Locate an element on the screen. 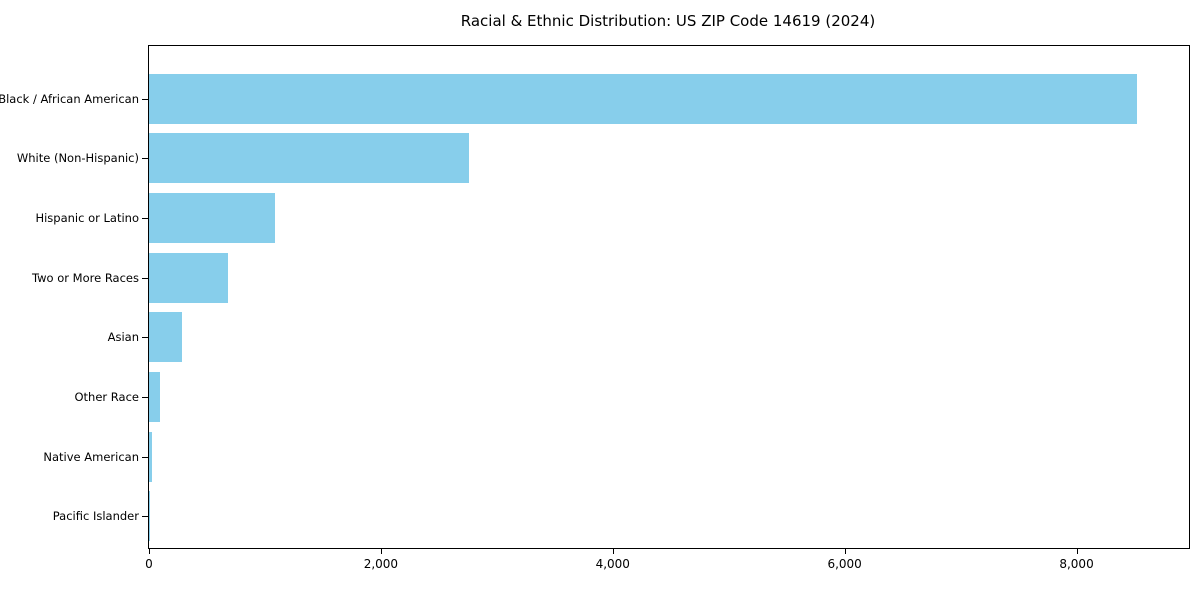  y-axis-label: White (Non-Hispanic) is located at coordinates (77, 158).